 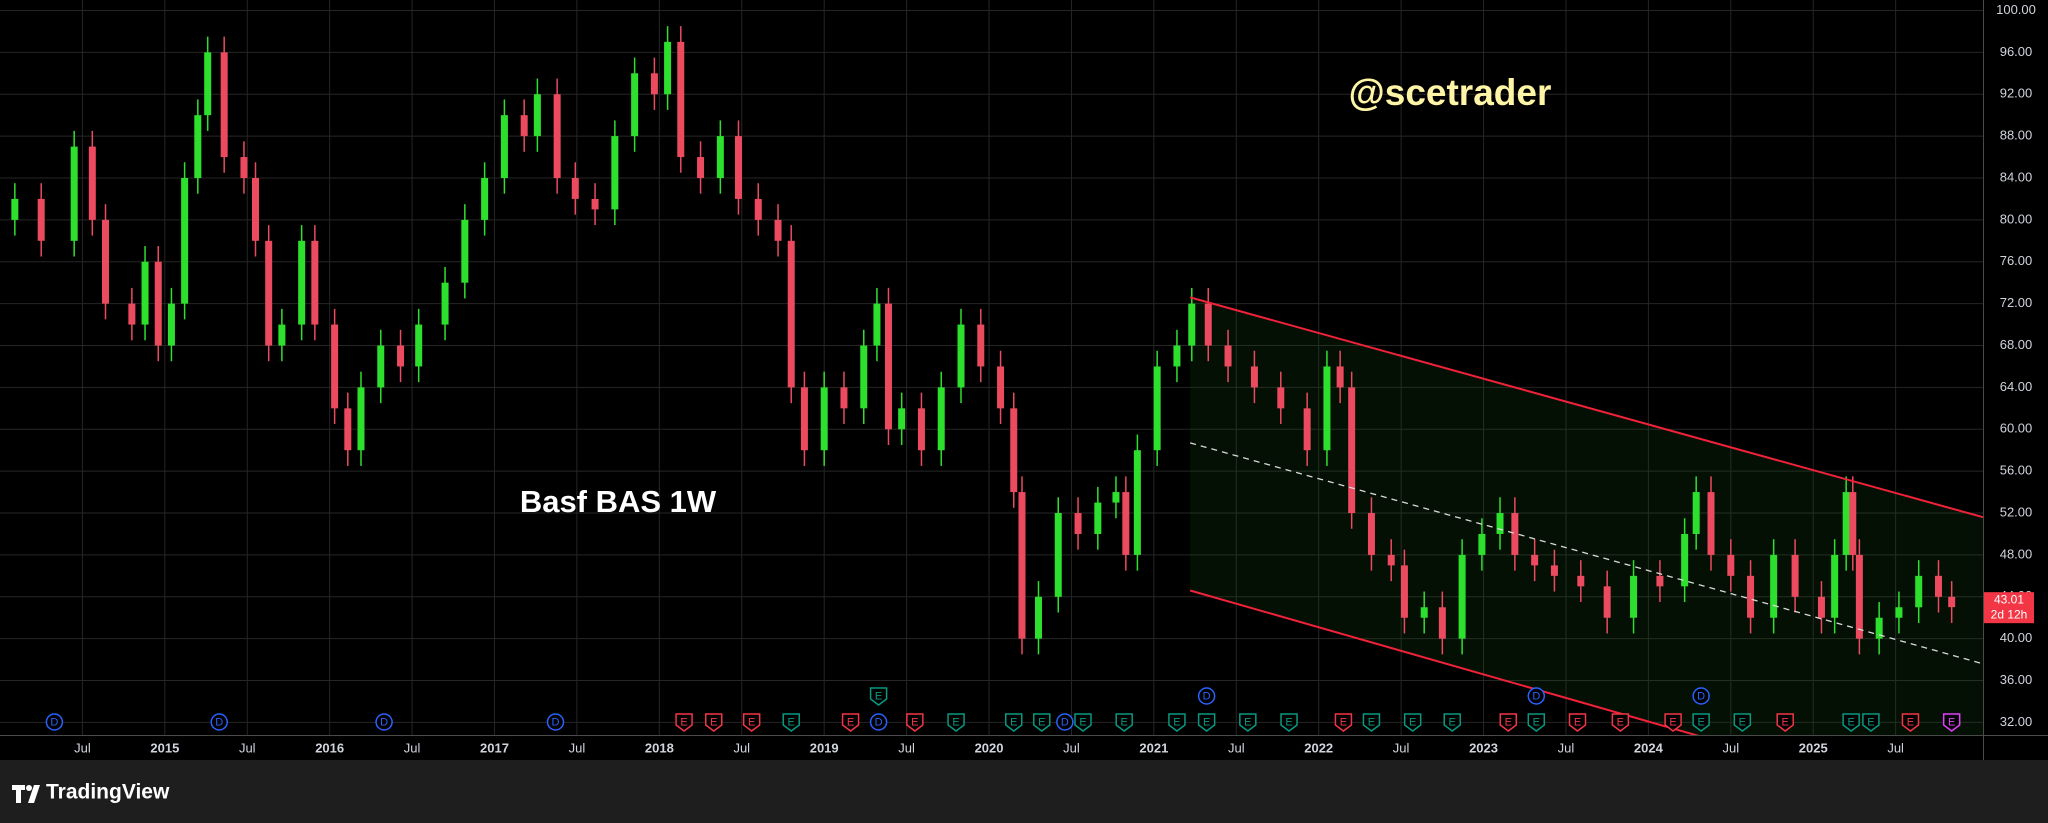 I want to click on brand-logo, so click(x=26, y=794).